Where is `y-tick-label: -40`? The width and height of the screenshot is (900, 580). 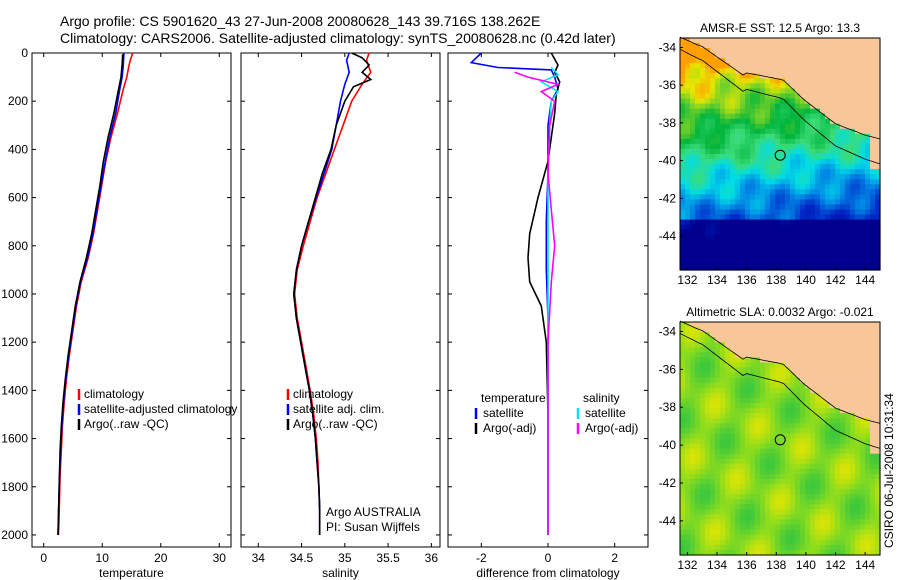
y-tick-label: -40 is located at coordinates (668, 161).